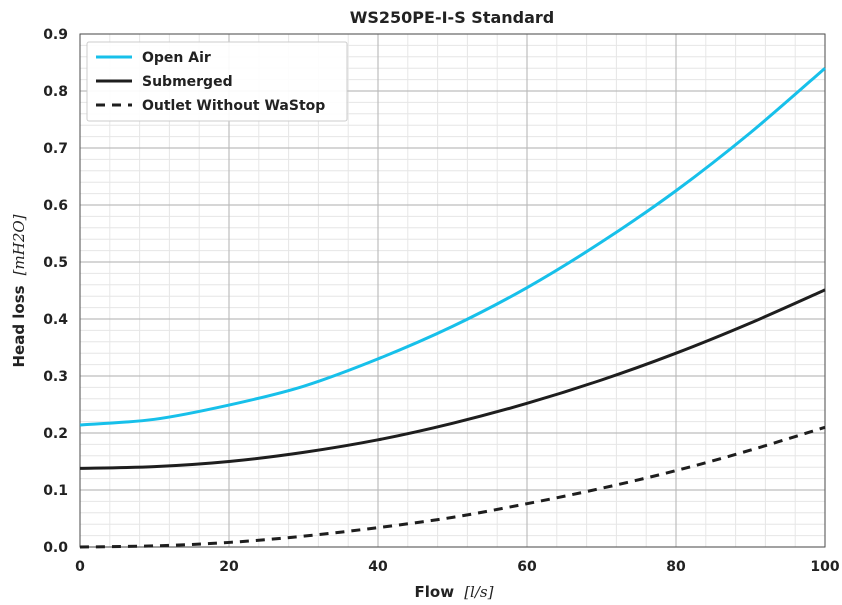  I want to click on y-tick-label: 0.2, so click(55, 434).